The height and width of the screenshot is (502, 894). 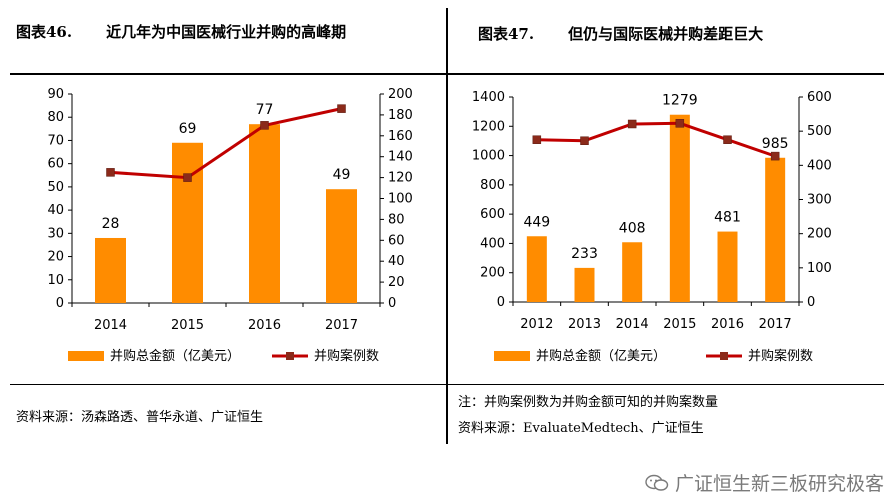 What do you see at coordinates (488, 156) in the screenshot?
I see `y-tick-left-label: 1000` at bounding box center [488, 156].